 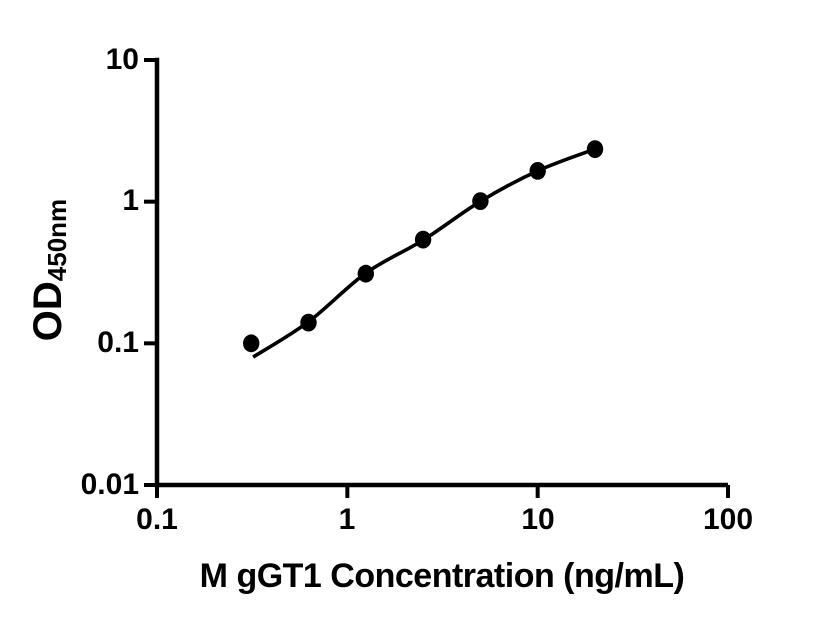 I want to click on y-axis-title-subscript: 450nm, so click(x=57, y=240).